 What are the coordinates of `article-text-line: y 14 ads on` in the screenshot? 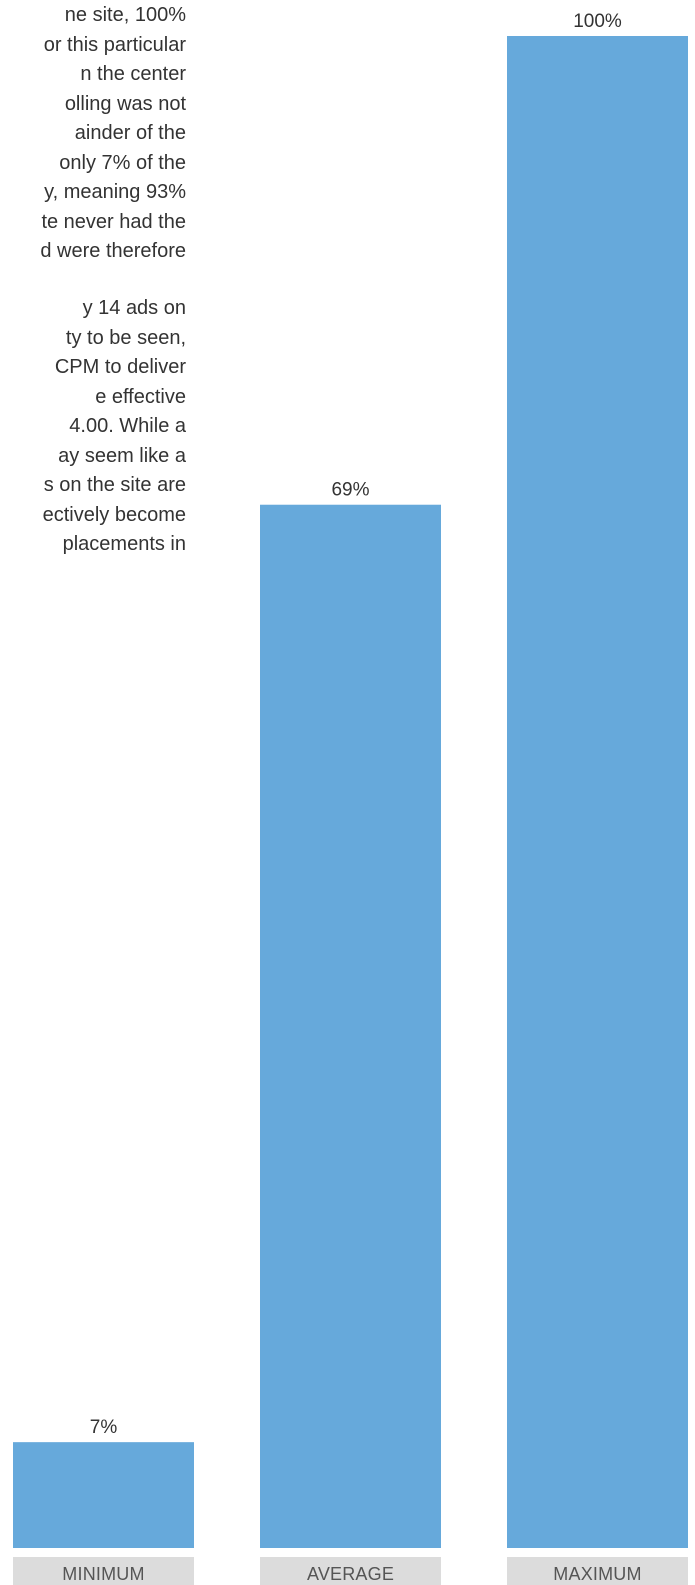 It's located at (134, 308).